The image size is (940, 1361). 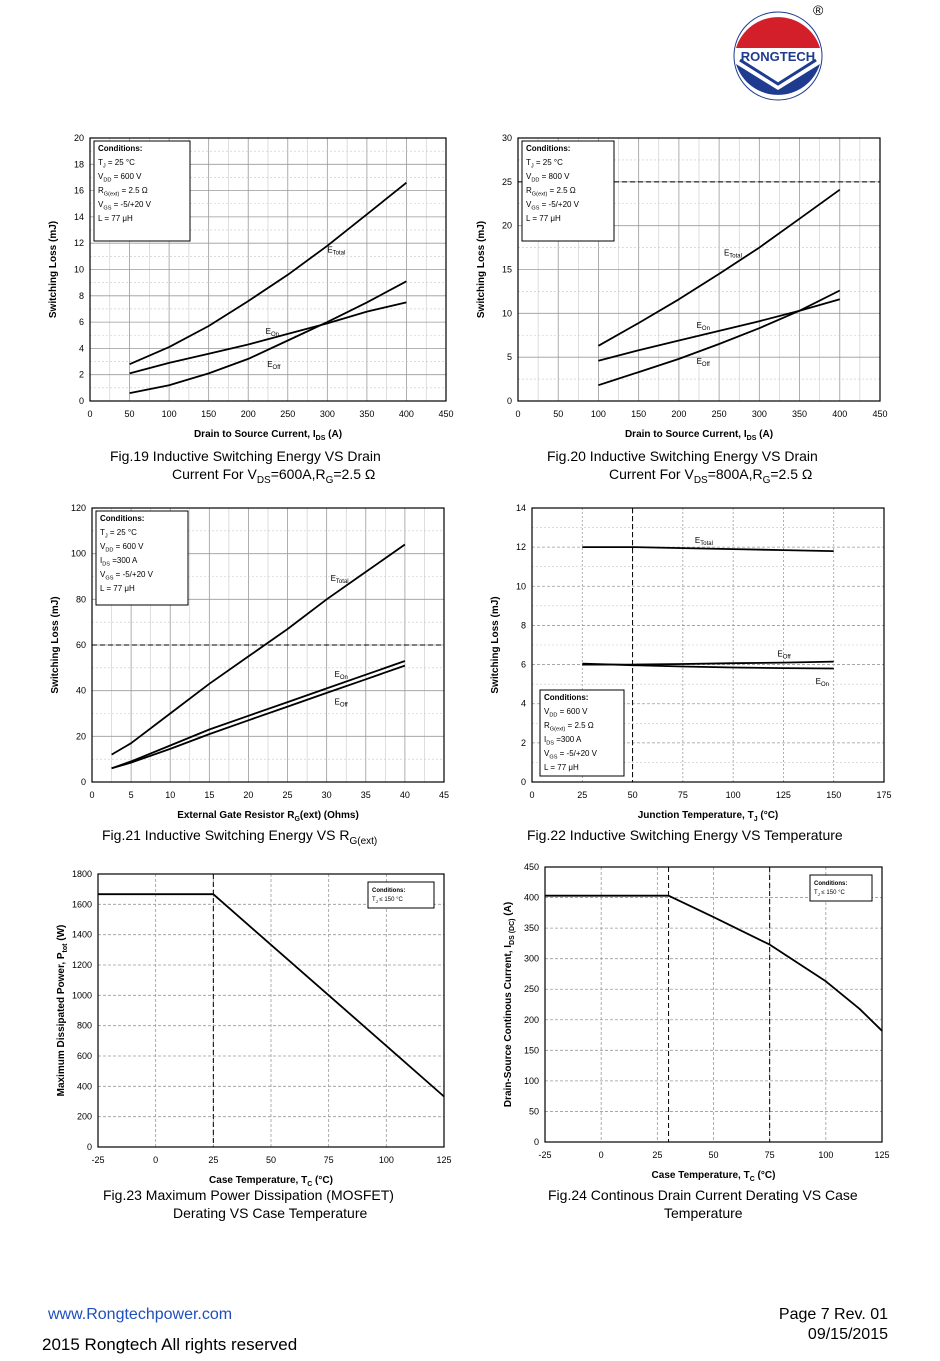 What do you see at coordinates (268, 435) in the screenshot?
I see `x-axis-label: Drain to Source Current, IDS (A)` at bounding box center [268, 435].